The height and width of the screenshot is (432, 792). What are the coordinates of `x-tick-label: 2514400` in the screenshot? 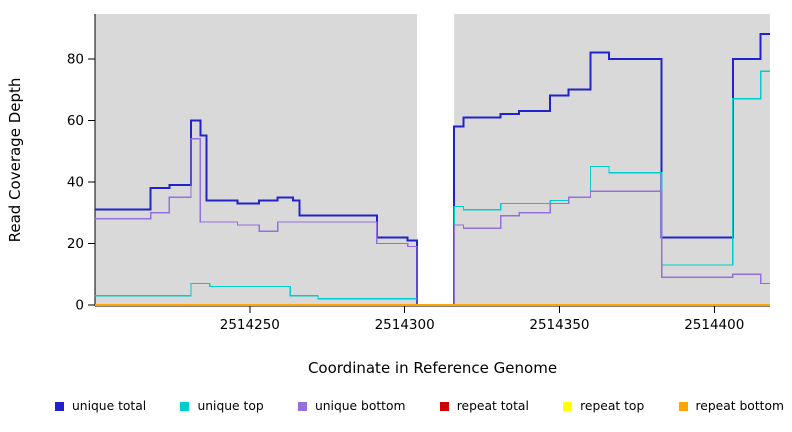 It's located at (714, 325).